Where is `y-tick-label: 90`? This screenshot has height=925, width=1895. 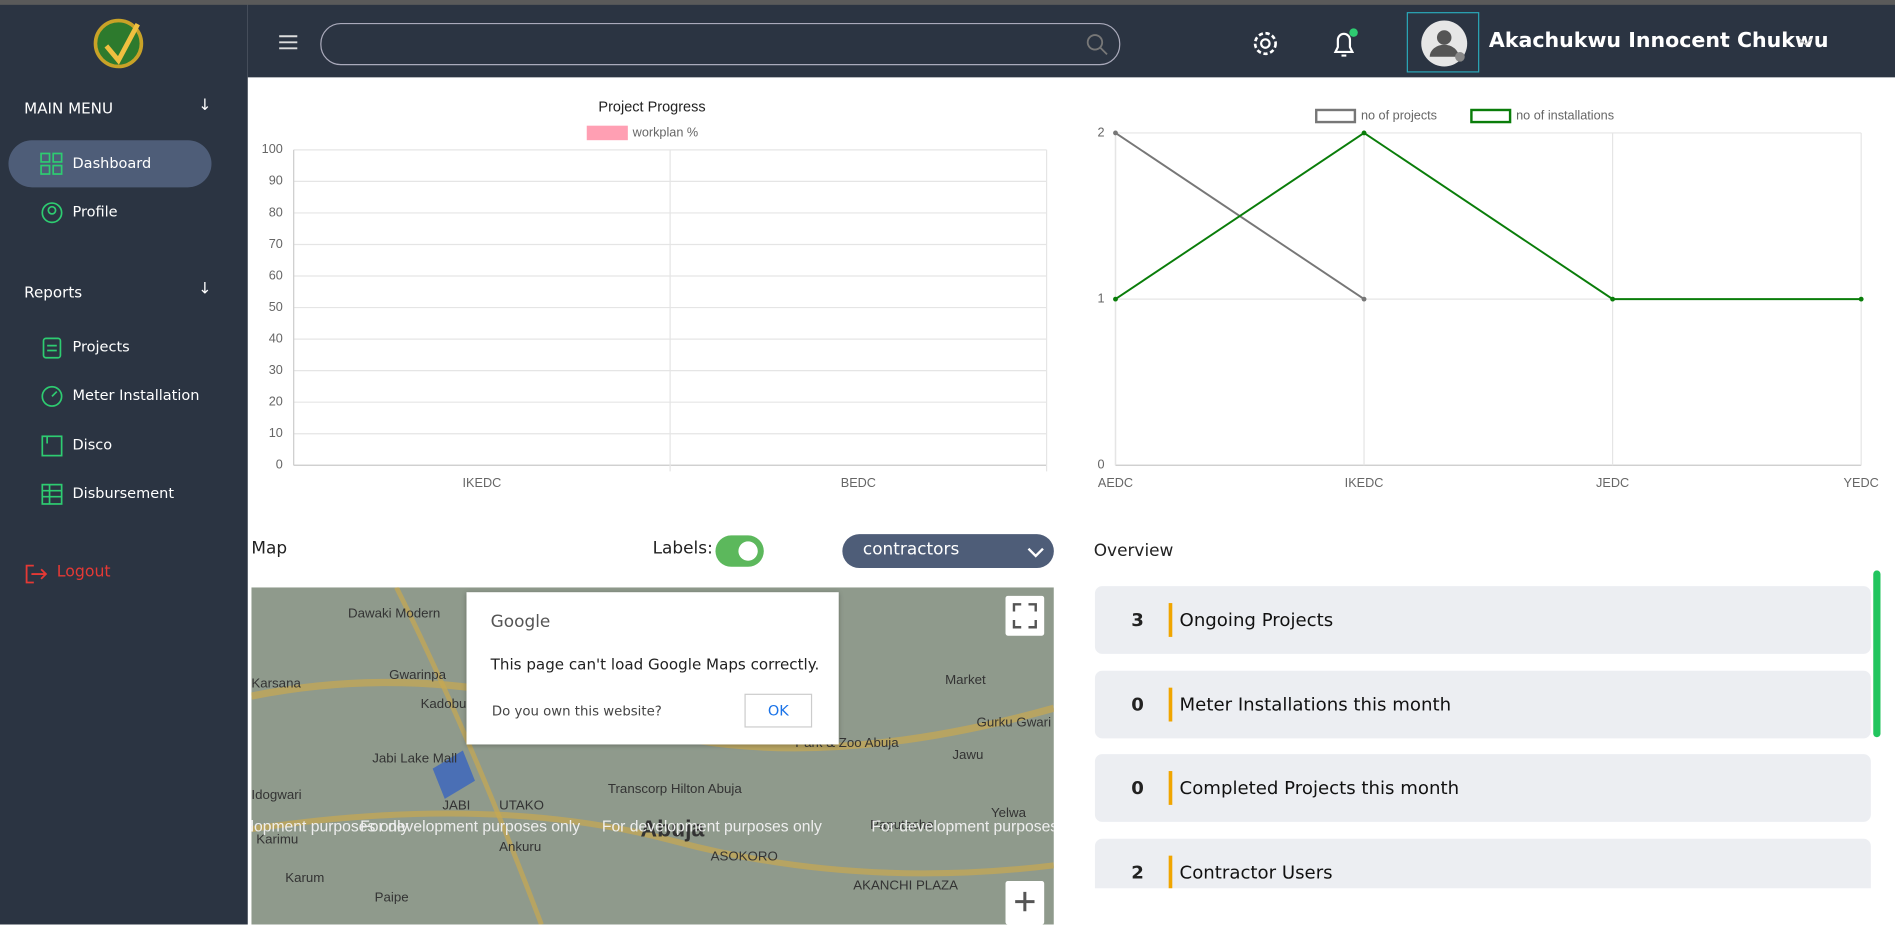 y-tick-label: 90 is located at coordinates (276, 181).